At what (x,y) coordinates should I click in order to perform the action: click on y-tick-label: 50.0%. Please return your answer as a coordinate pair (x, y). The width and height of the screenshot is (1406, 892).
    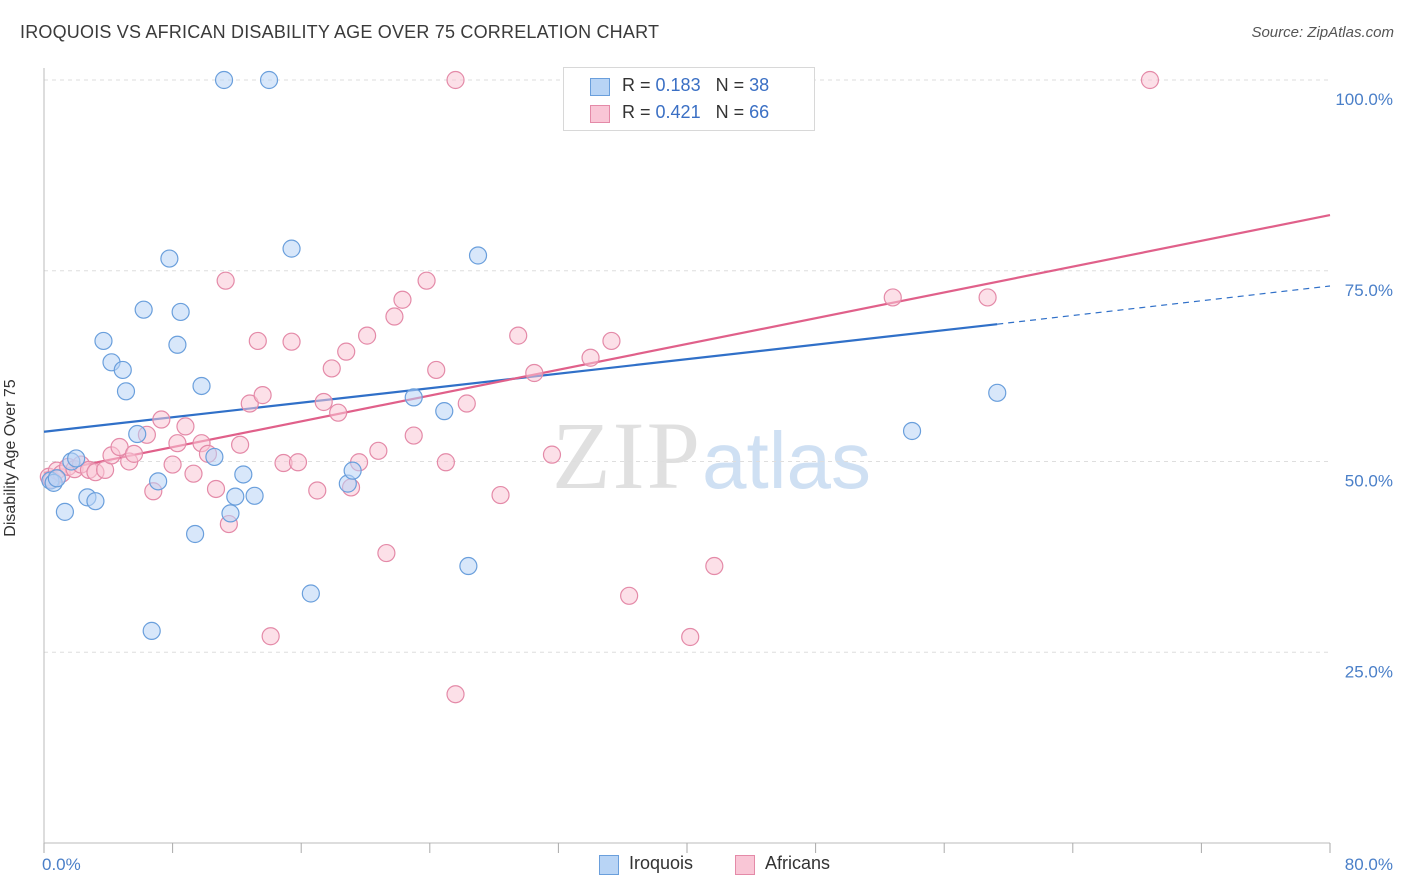
    Looking at the image, I should click on (1369, 481).